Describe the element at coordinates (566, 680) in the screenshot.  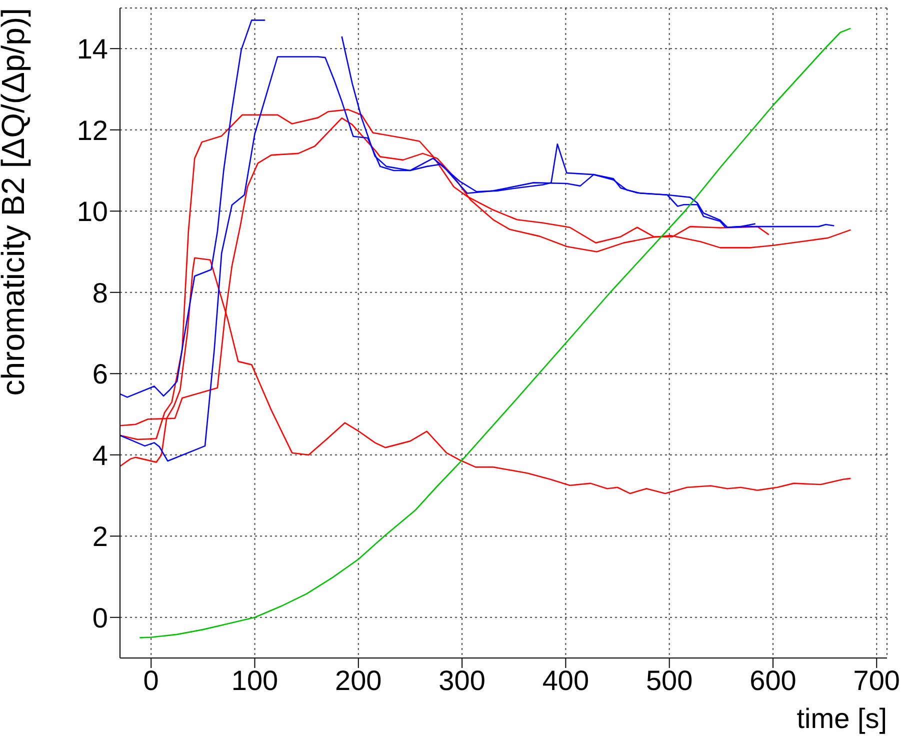
I see `x-tick-label: 400` at that location.